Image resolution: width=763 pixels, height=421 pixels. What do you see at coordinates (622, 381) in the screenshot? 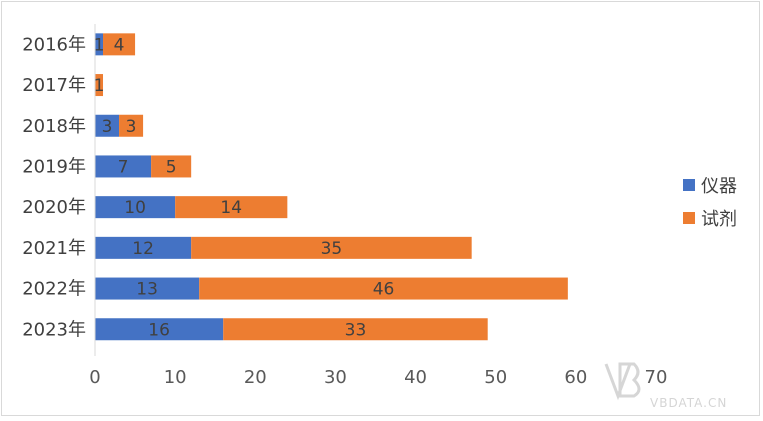
I see `watermark-vb-icon` at bounding box center [622, 381].